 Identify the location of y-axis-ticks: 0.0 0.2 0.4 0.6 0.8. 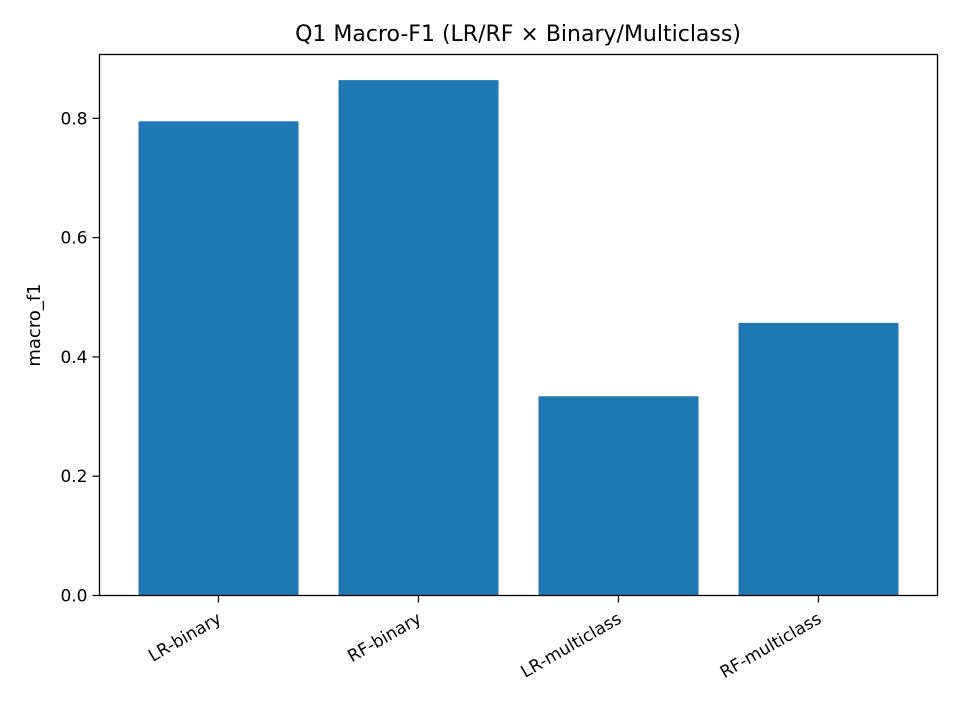
(80, 358).